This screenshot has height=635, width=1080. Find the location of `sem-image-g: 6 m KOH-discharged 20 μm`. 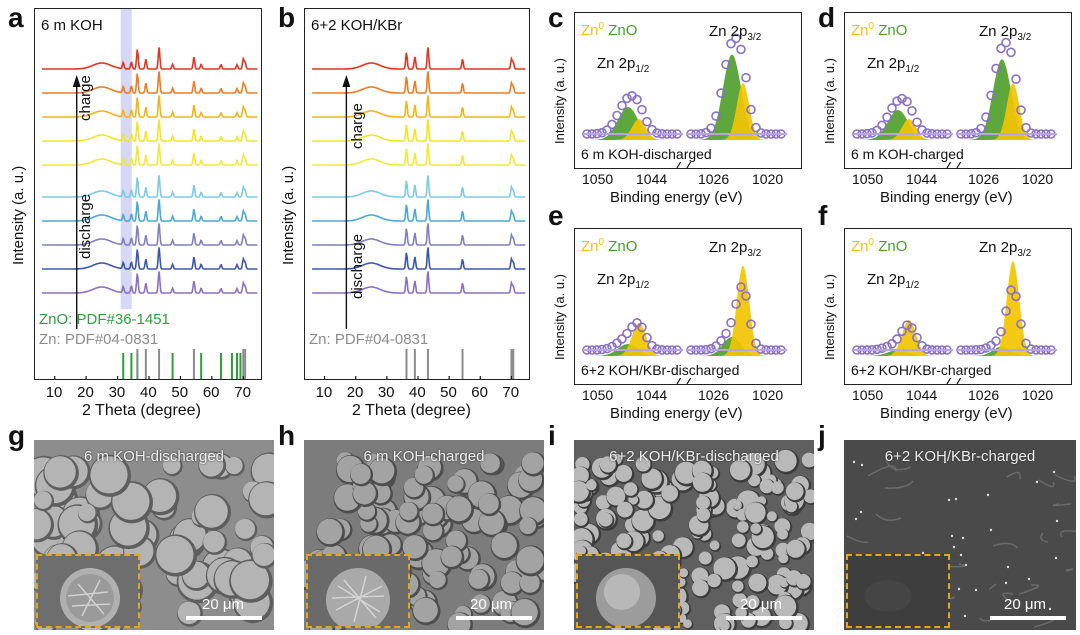

sem-image-g: 6 m KOH-discharged 20 μm is located at coordinates (154, 535).